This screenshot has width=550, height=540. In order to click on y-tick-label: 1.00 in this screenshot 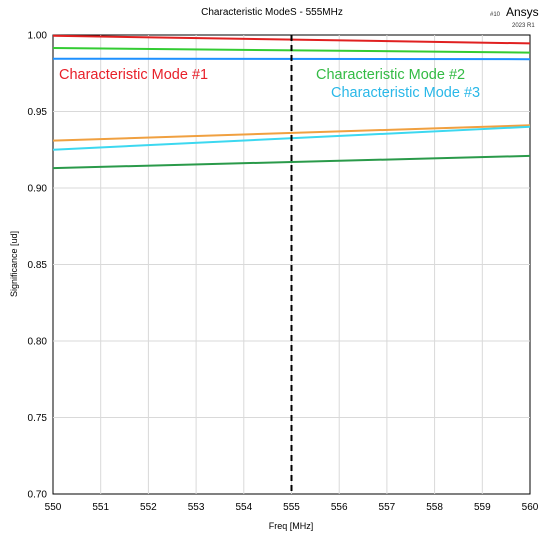, I will do `click(38, 36)`.